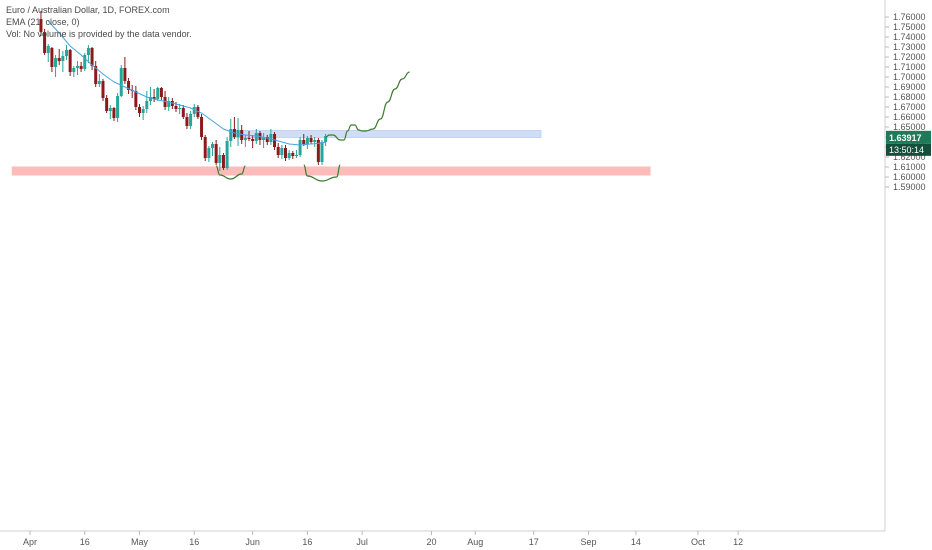  What do you see at coordinates (909, 107) in the screenshot?
I see `y-tick-label: 1.67000` at bounding box center [909, 107].